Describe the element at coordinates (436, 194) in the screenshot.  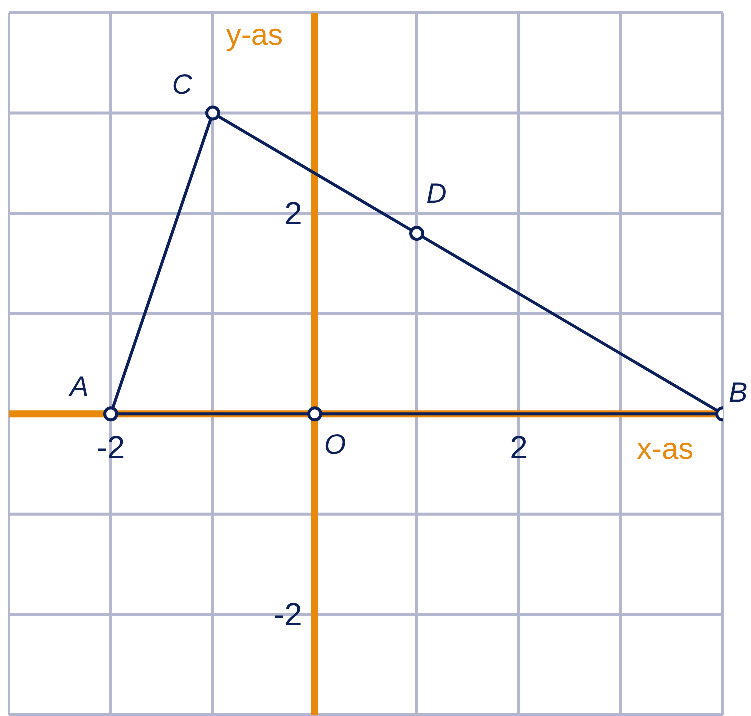
I see `annotation: D` at that location.